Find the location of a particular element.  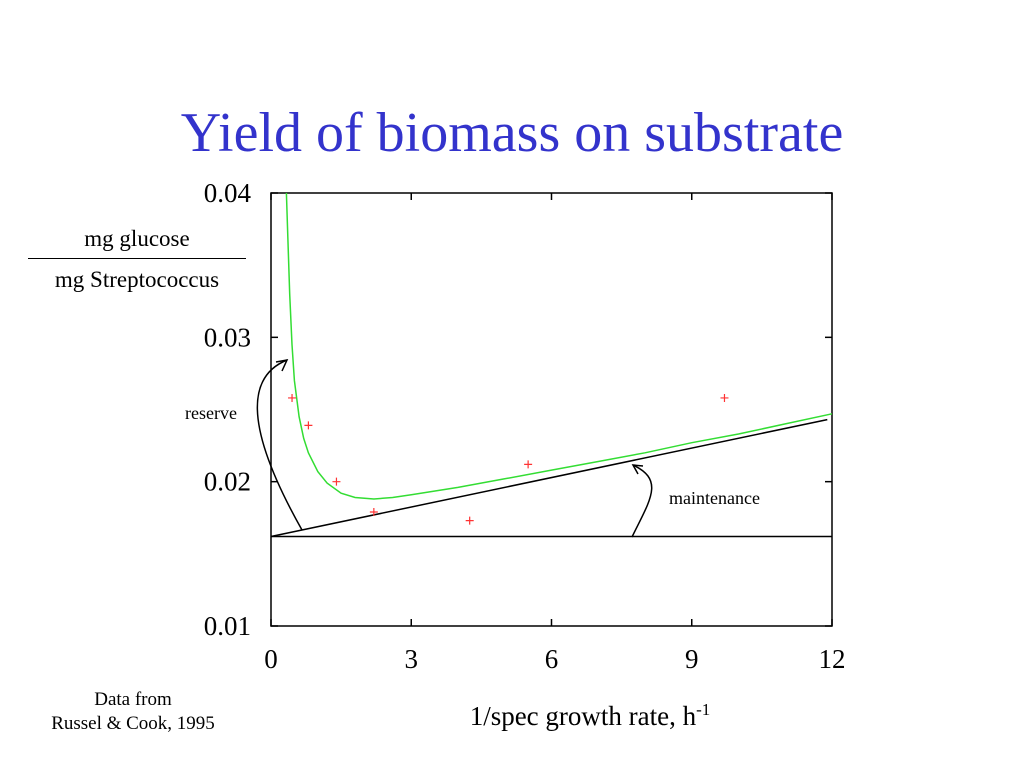

annotation-maintenance: maintenance is located at coordinates (714, 498).